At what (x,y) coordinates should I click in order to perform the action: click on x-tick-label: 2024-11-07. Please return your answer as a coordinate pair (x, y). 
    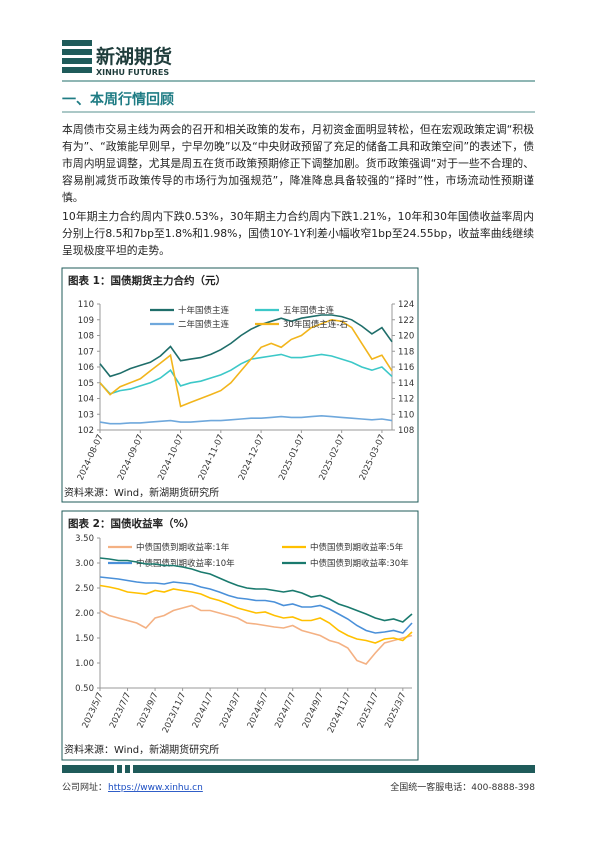
    Looking at the image, I should click on (212, 457).